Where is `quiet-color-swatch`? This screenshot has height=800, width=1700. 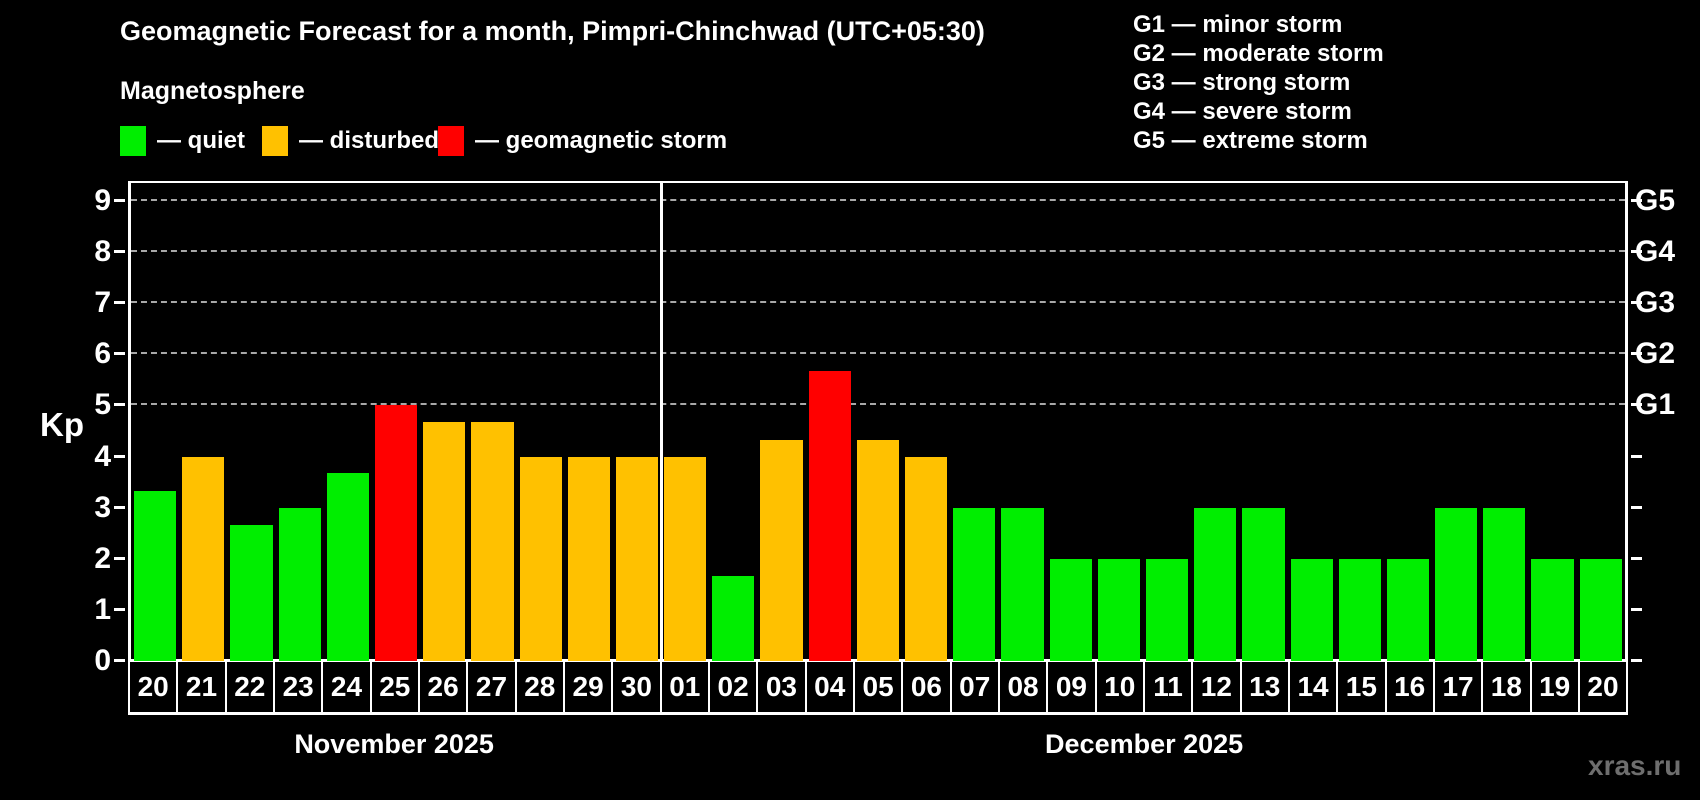 quiet-color-swatch is located at coordinates (133, 141).